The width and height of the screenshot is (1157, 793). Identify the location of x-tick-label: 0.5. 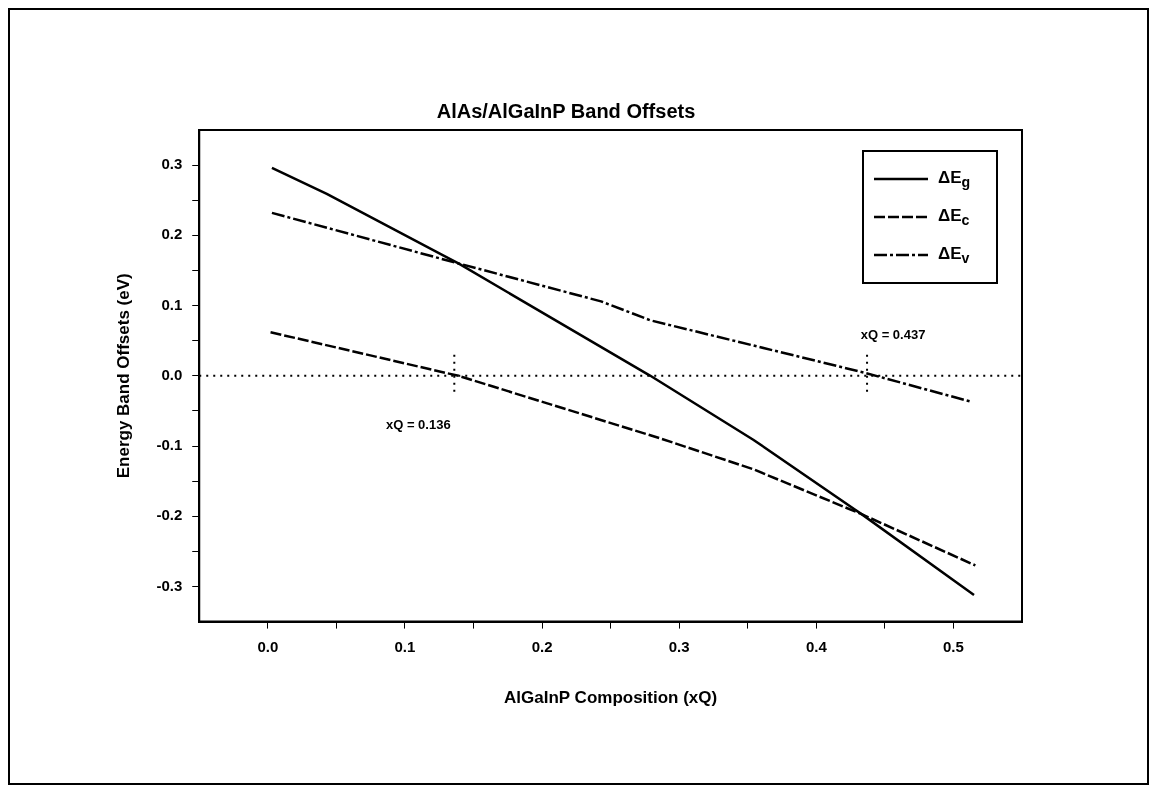
(953, 646).